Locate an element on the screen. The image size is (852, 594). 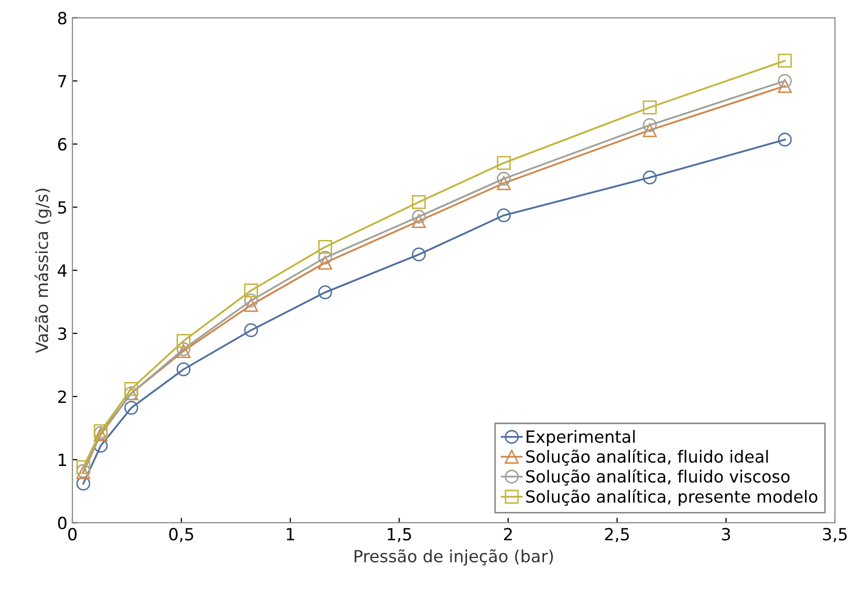
x-tick-label: 1,5 is located at coordinates (400, 535).